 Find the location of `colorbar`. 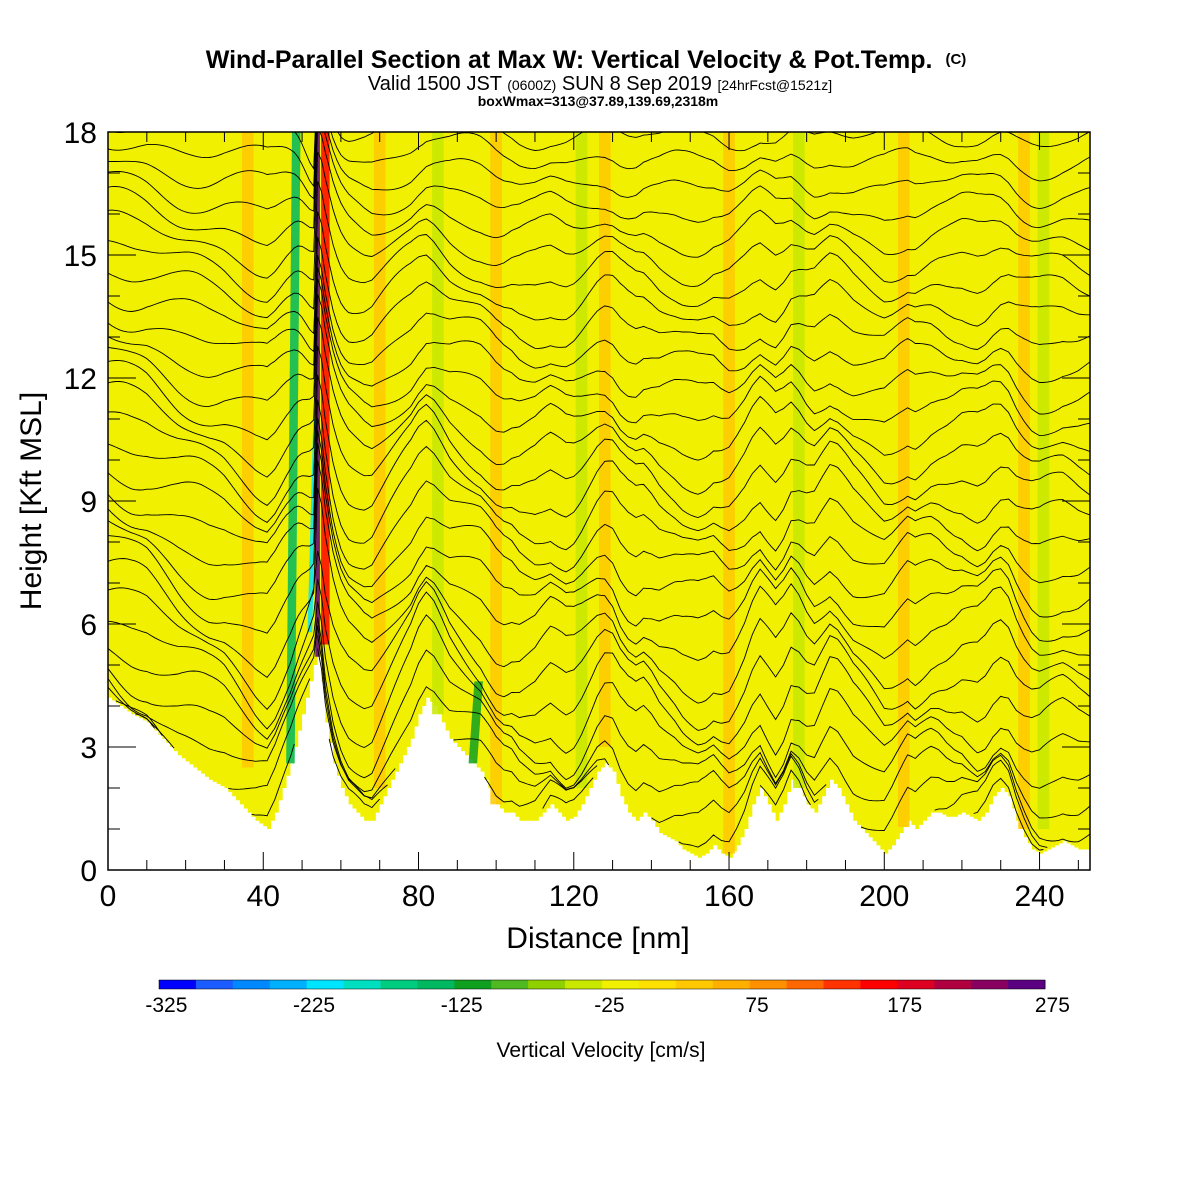

colorbar is located at coordinates (602, 984).